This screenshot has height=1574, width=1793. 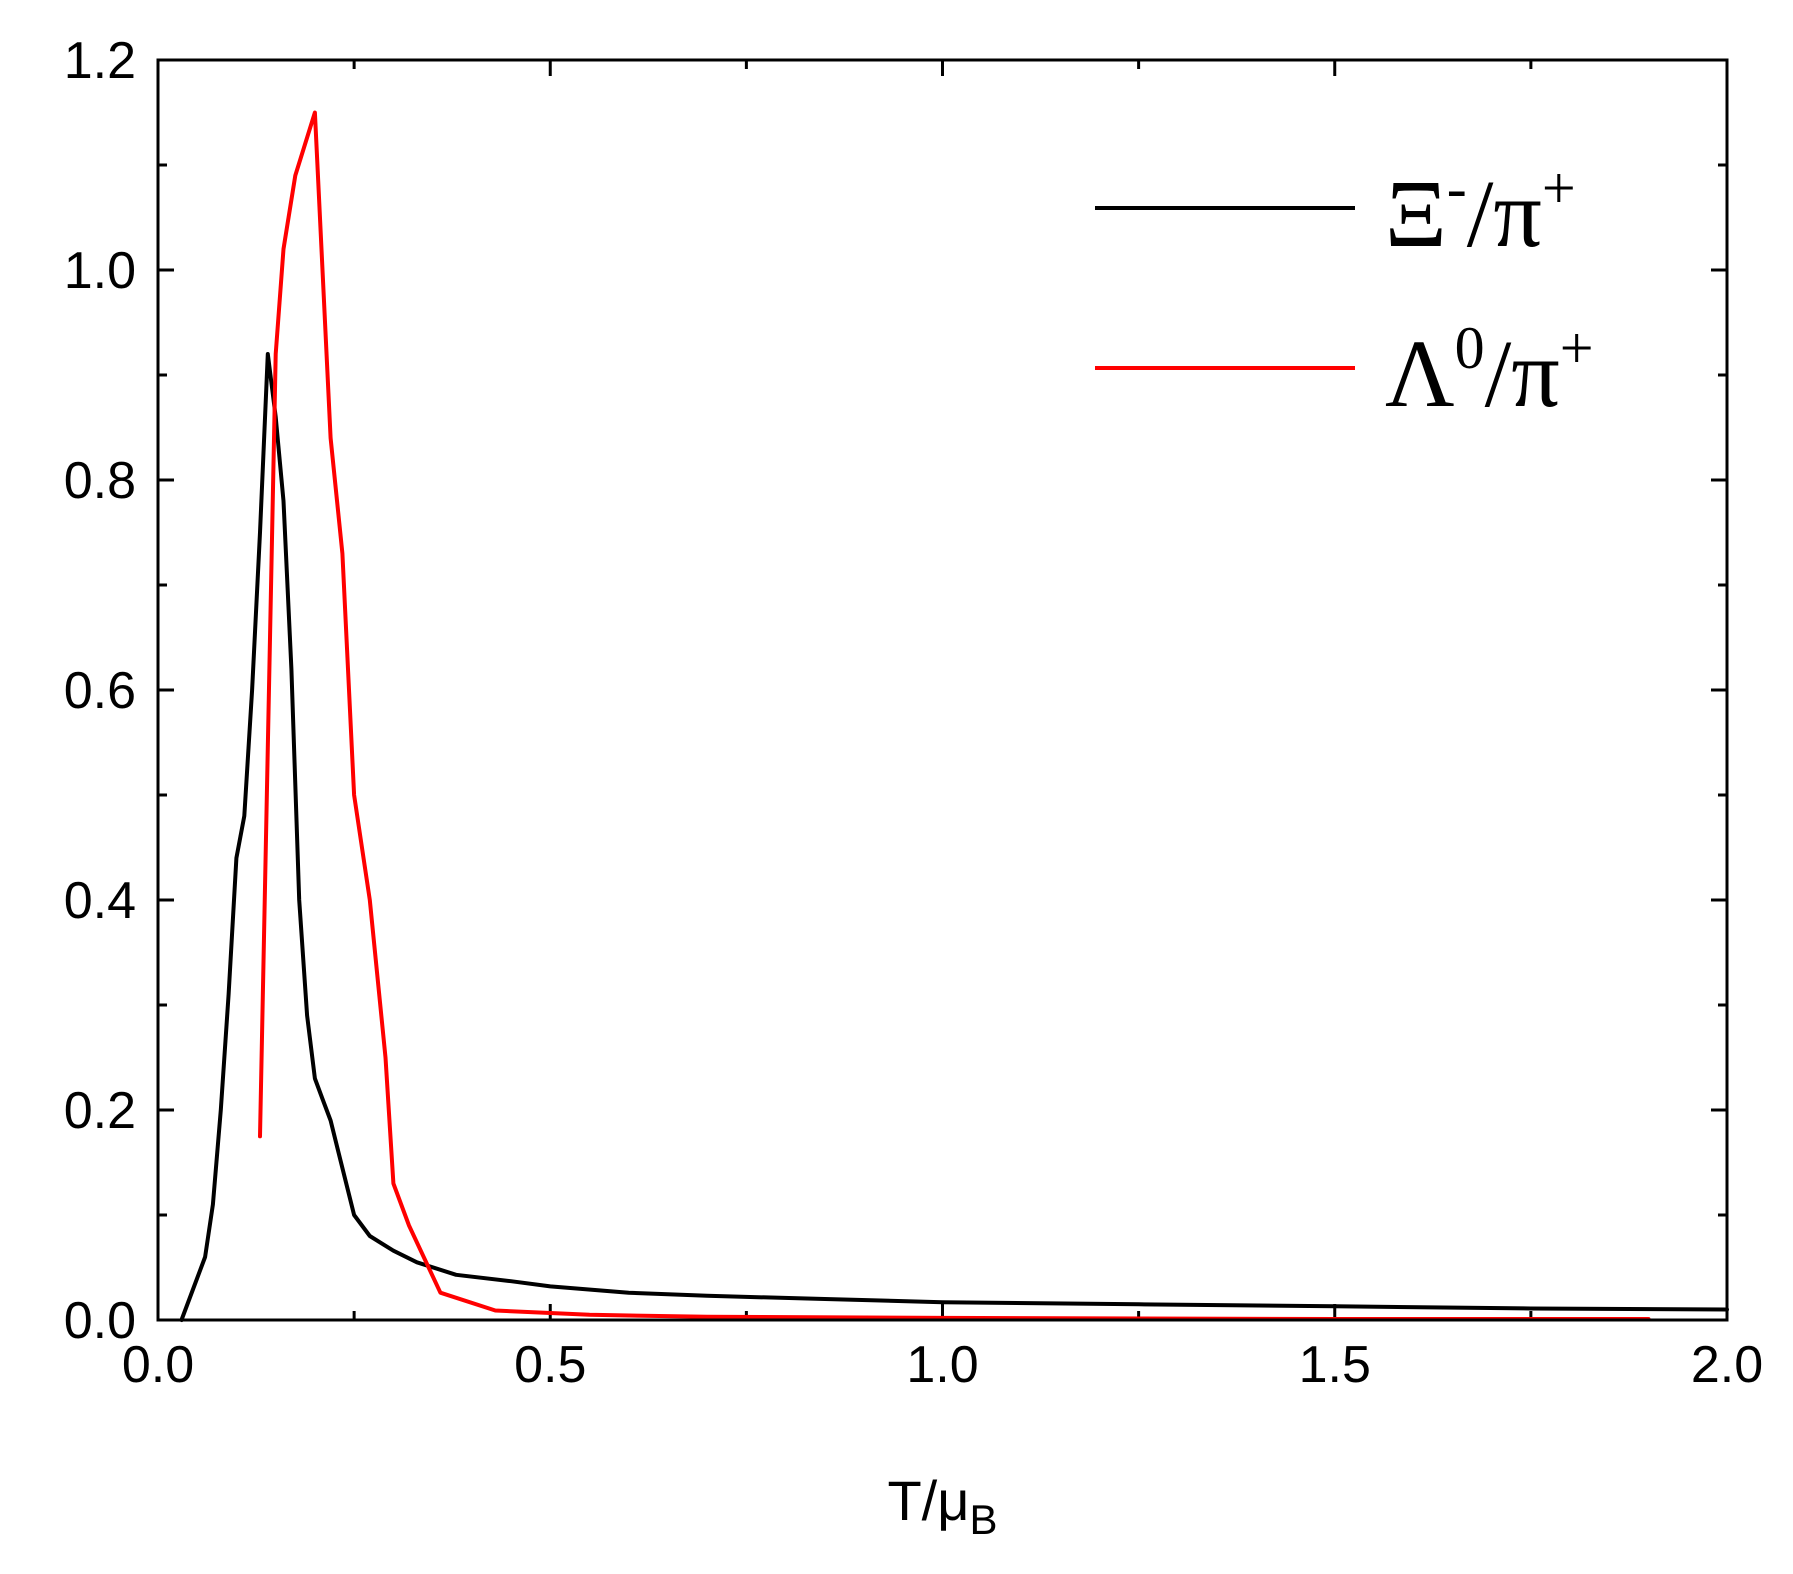 I want to click on y-tick-label: 0.8, so click(x=100, y=481).